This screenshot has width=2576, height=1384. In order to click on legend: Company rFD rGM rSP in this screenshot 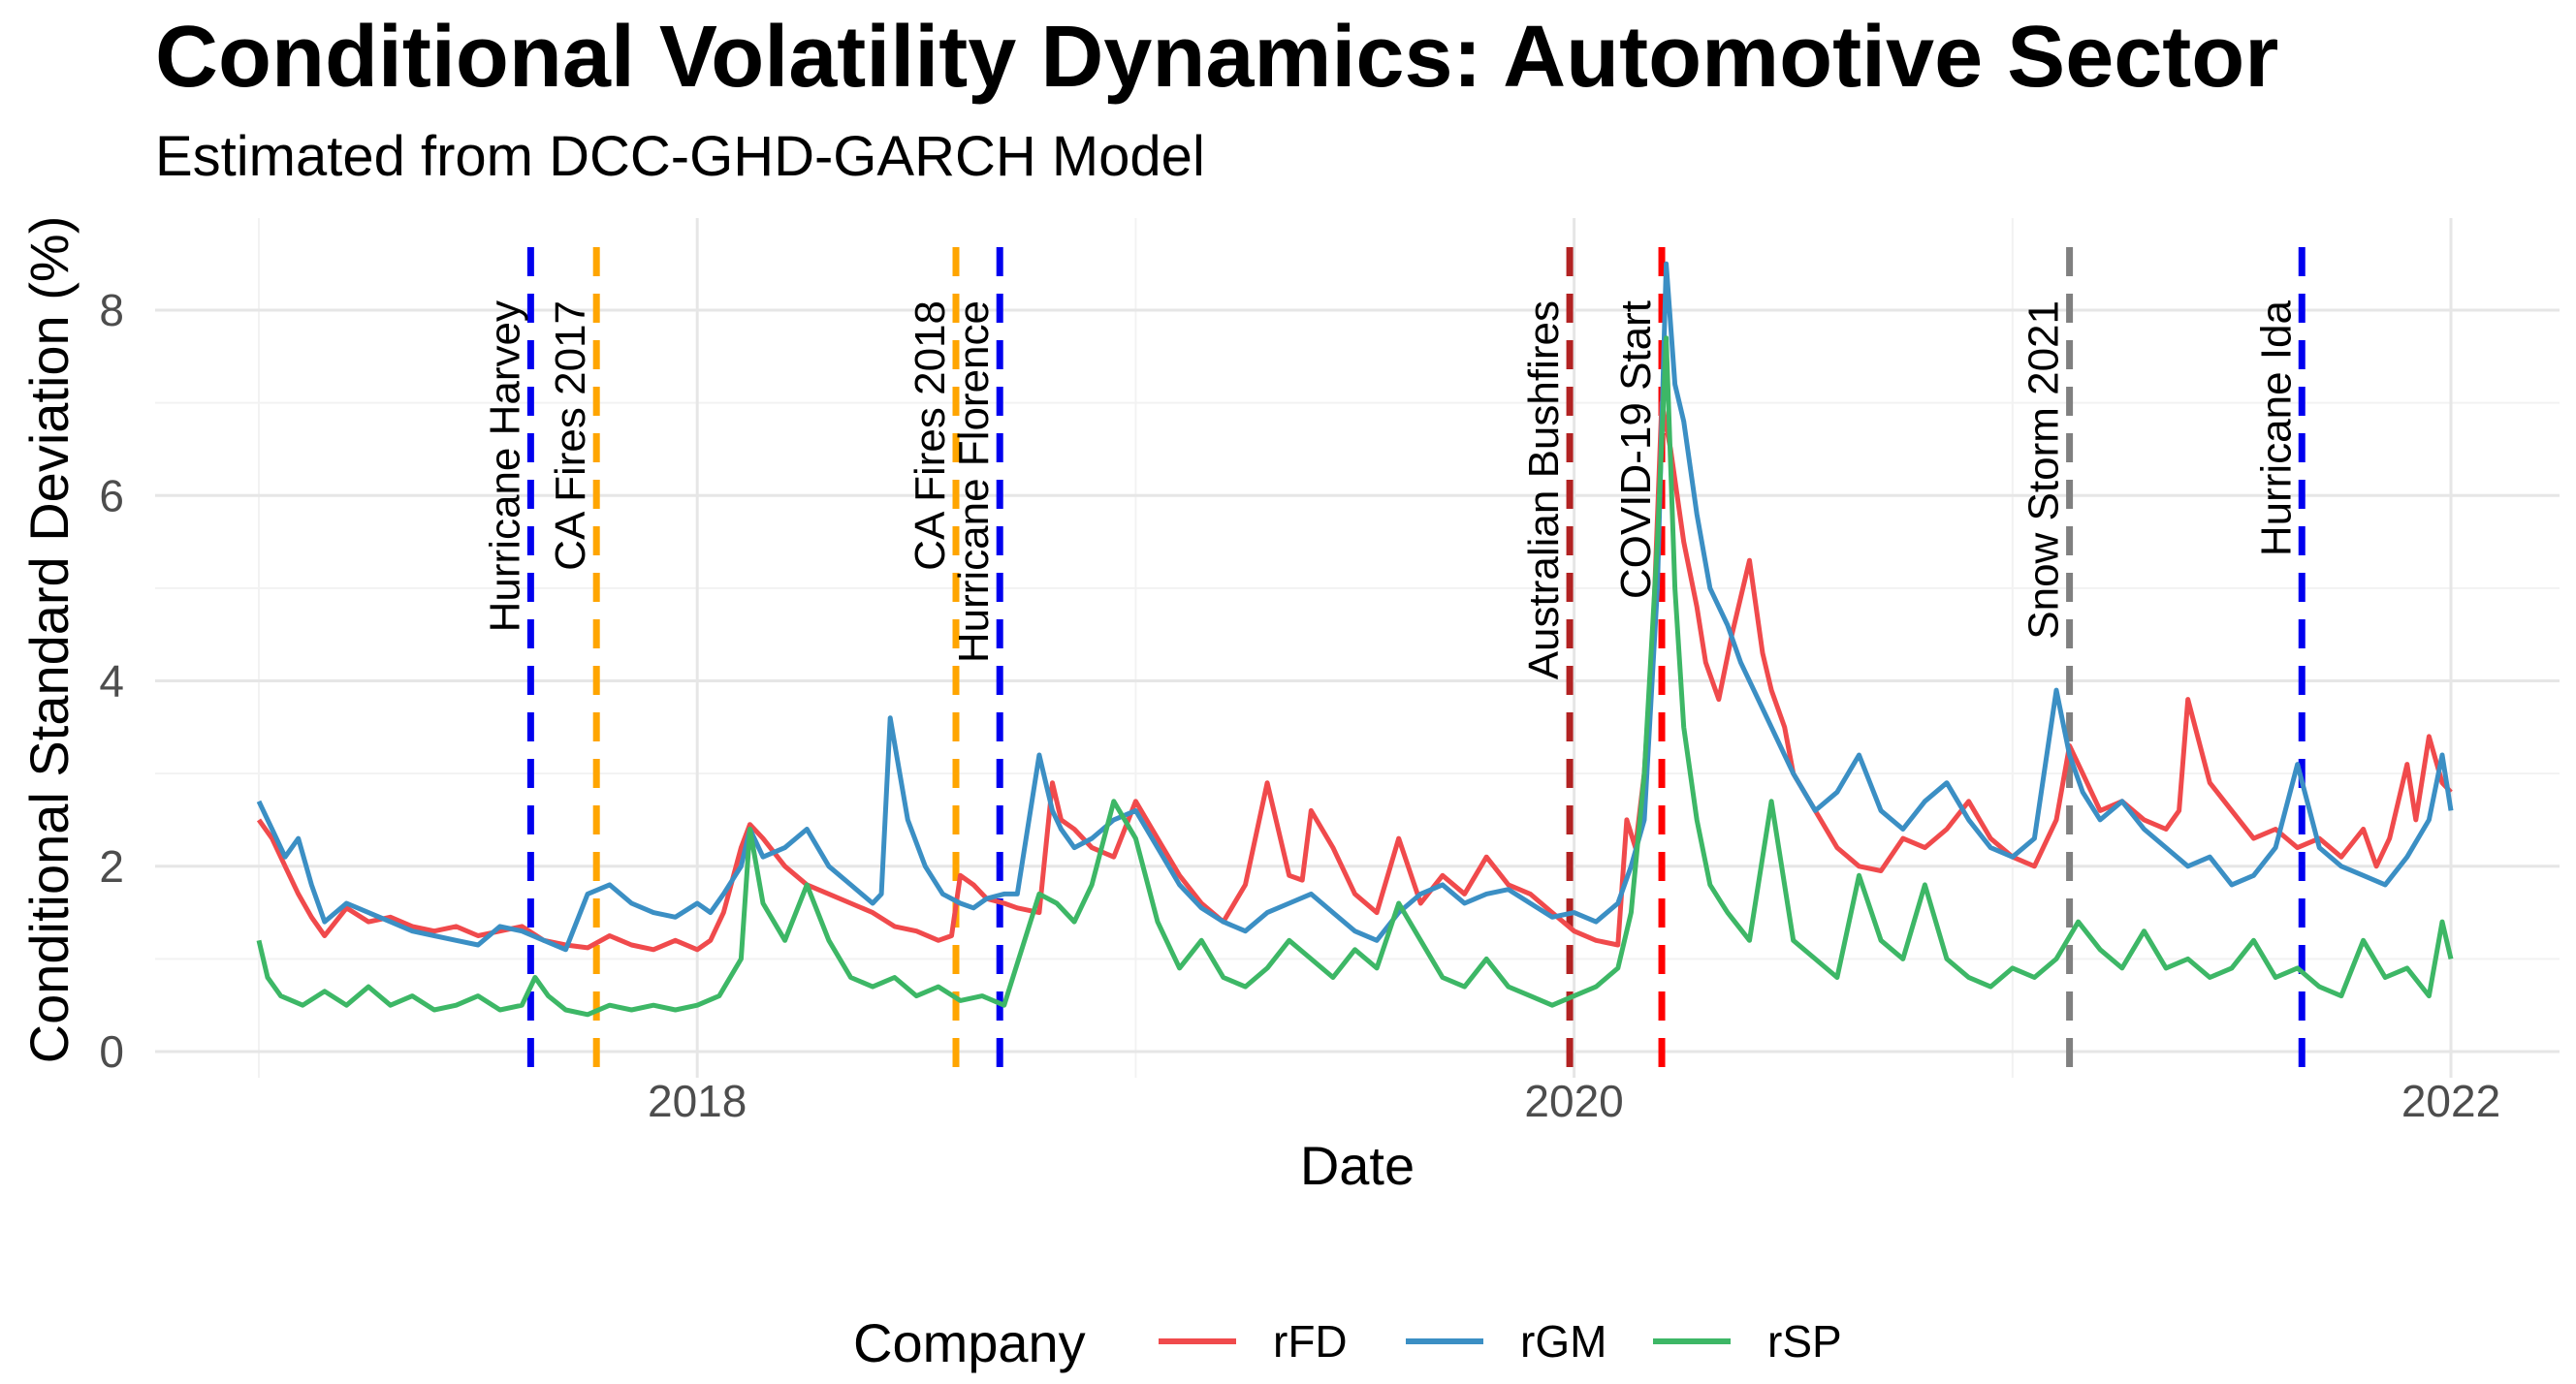, I will do `click(1347, 1342)`.